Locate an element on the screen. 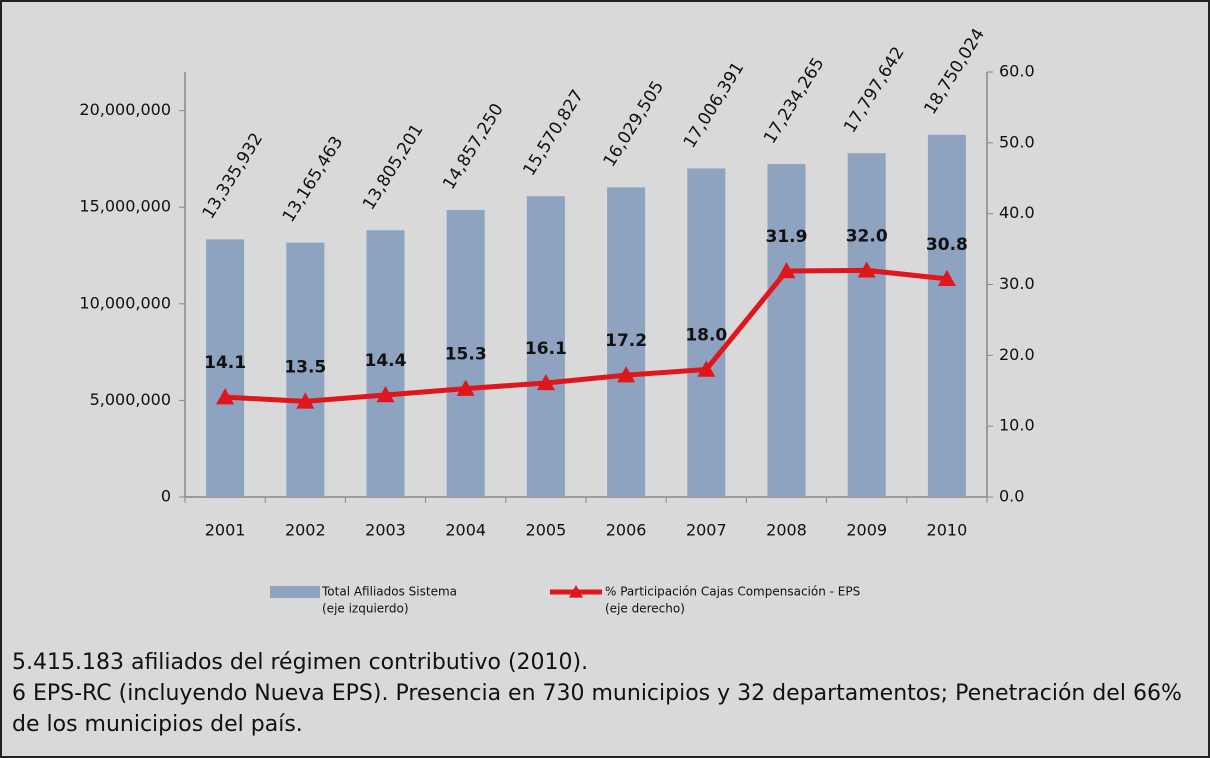 The width and height of the screenshot is (1210, 758). line-value-label: 13.5 is located at coordinates (305, 367).